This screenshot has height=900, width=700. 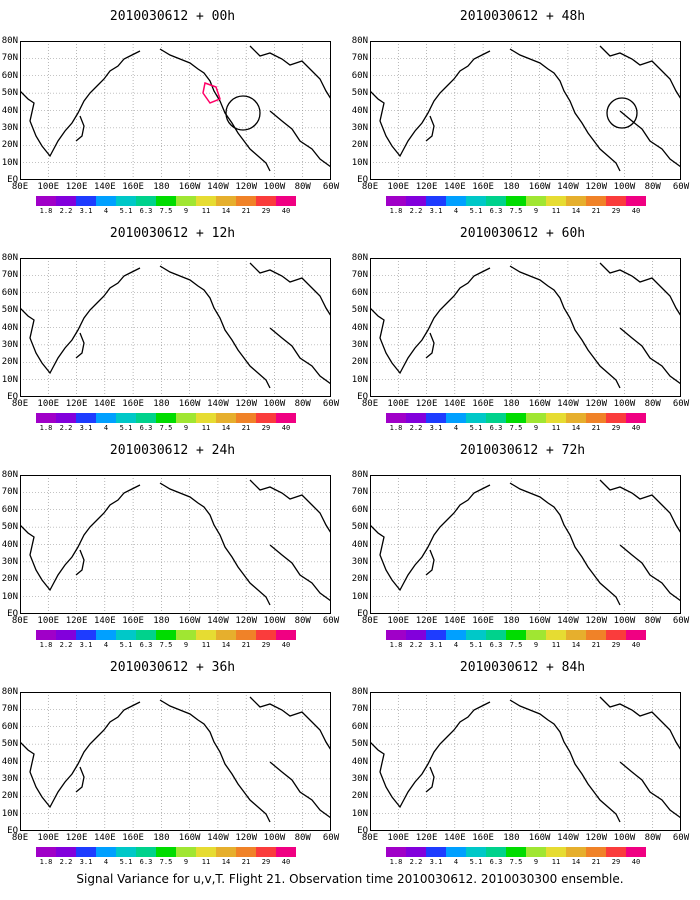 I want to click on lat-tick-label: EQ, so click(x=362, y=614).